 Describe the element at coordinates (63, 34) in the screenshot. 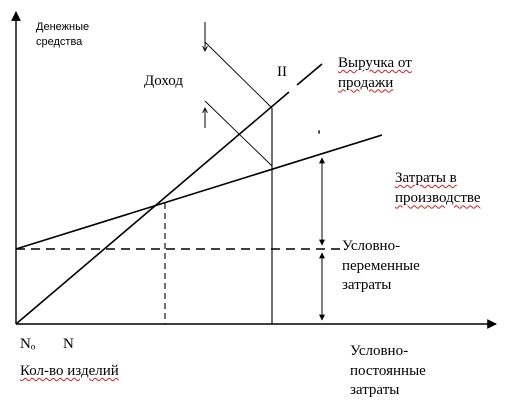

I see `money-axis-label: Денежные средства` at that location.